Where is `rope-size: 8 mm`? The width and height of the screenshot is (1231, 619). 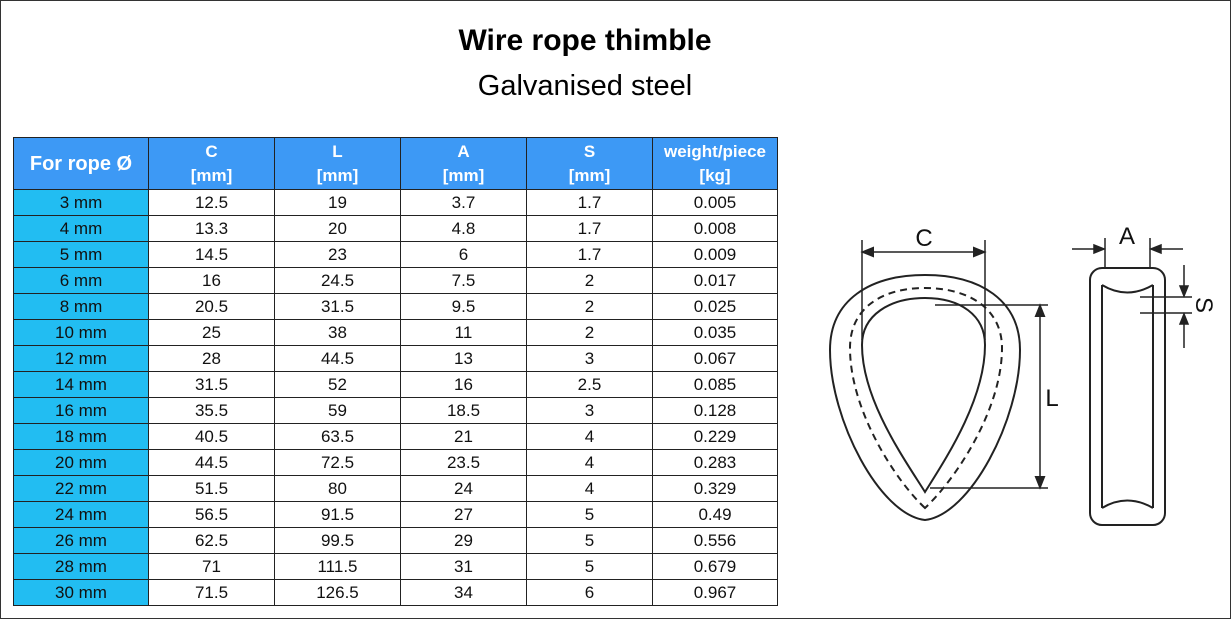 rope-size: 8 mm is located at coordinates (81, 306).